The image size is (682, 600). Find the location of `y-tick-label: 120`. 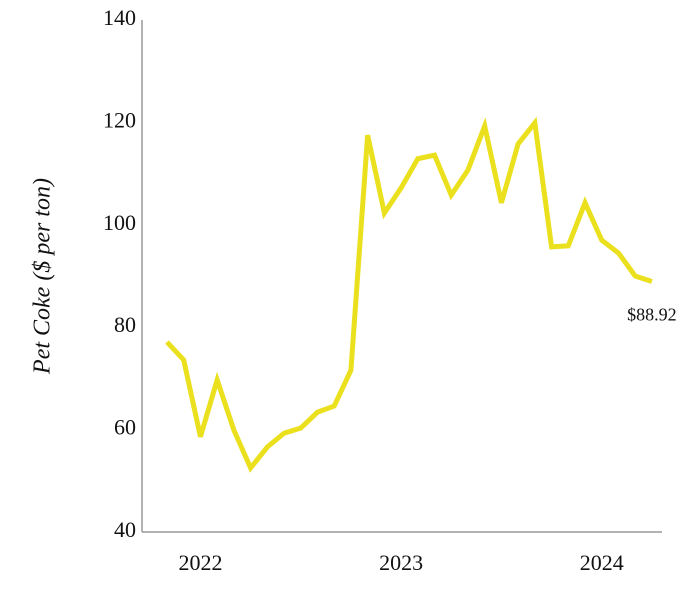

y-tick-label: 120 is located at coordinates (119, 119).